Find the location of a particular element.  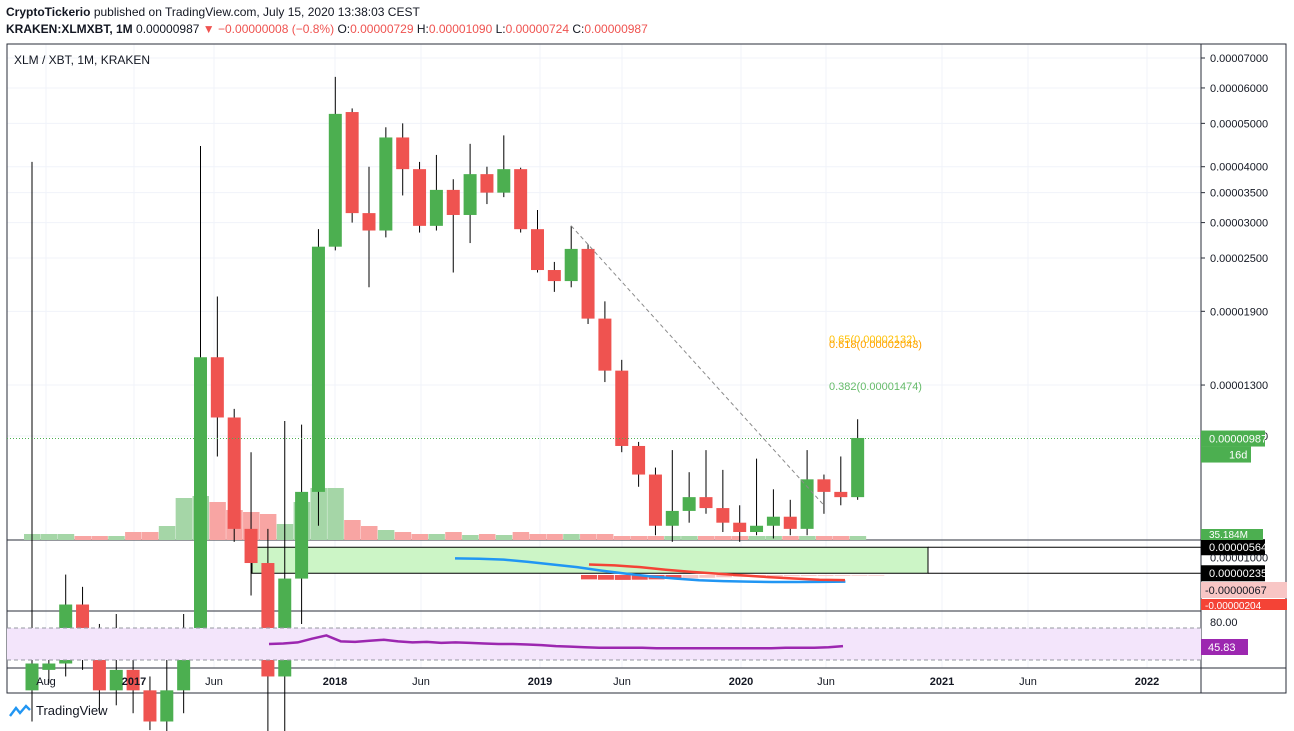

open-value: 0.00000729 is located at coordinates (382, 29).